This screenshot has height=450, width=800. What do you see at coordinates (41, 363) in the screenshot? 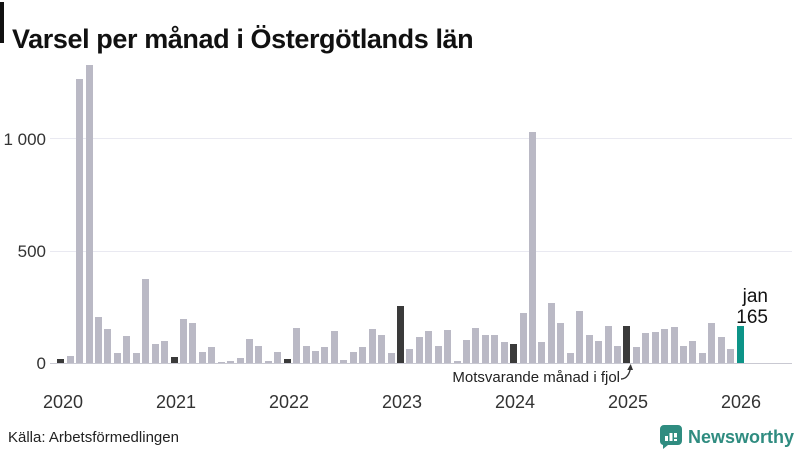
I see `y-tick-0: 0` at bounding box center [41, 363].